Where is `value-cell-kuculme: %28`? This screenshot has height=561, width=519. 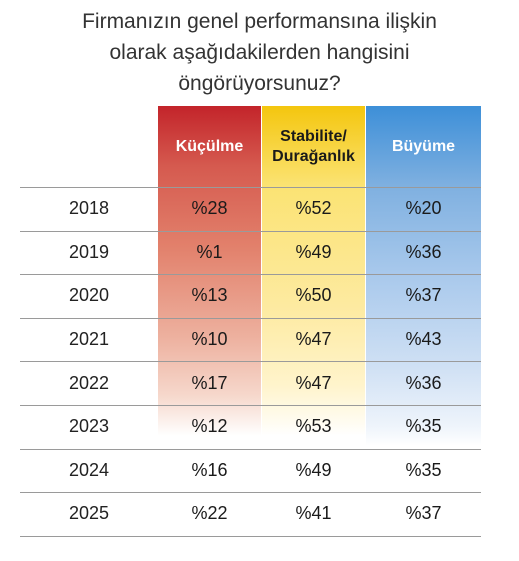
value-cell-kuculme: %28 is located at coordinates (209, 208).